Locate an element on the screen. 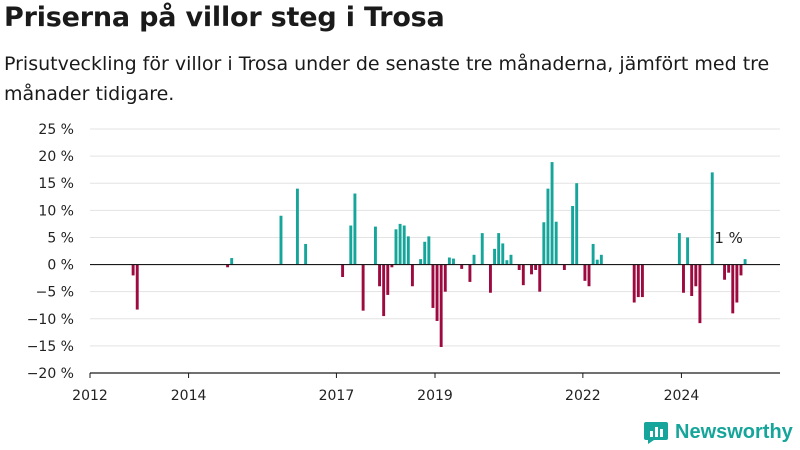  x-tick-label: 2014 is located at coordinates (189, 396).